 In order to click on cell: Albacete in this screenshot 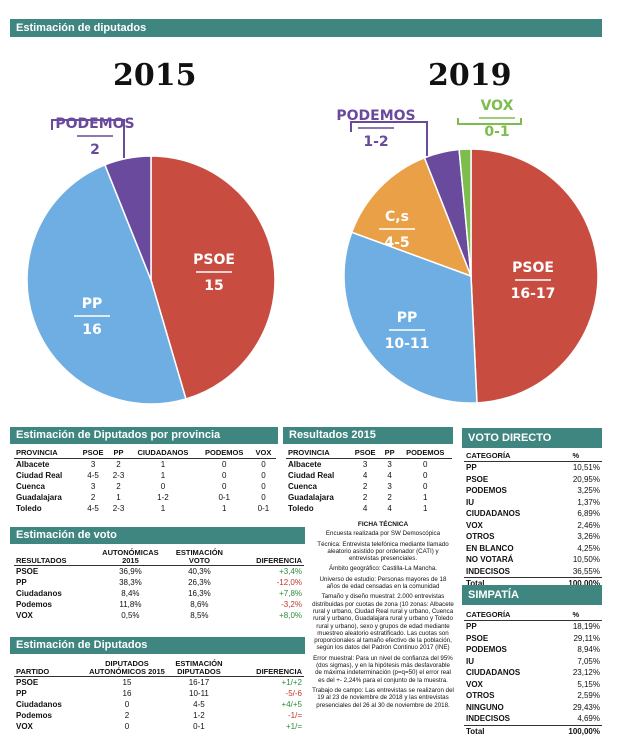, I will do `click(33, 464)`.